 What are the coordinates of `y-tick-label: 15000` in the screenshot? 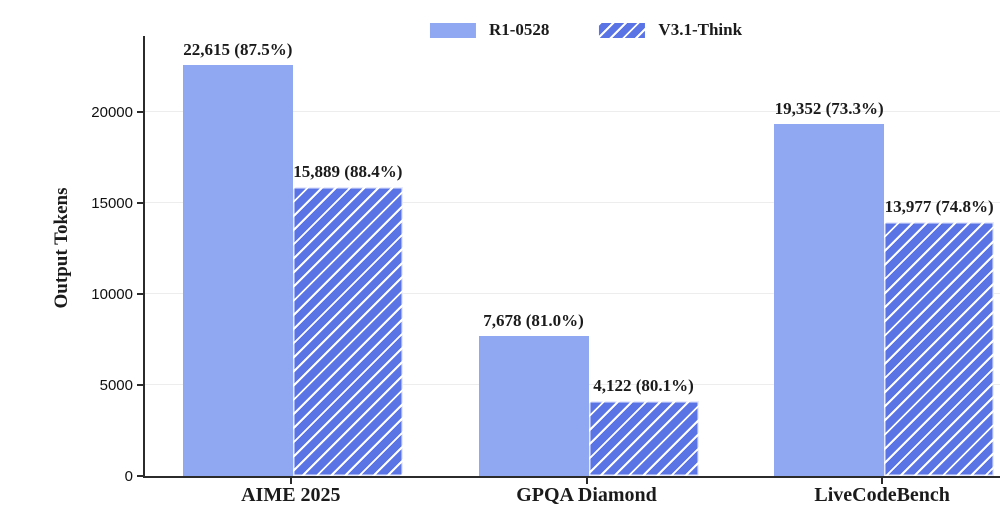 It's located at (112, 204).